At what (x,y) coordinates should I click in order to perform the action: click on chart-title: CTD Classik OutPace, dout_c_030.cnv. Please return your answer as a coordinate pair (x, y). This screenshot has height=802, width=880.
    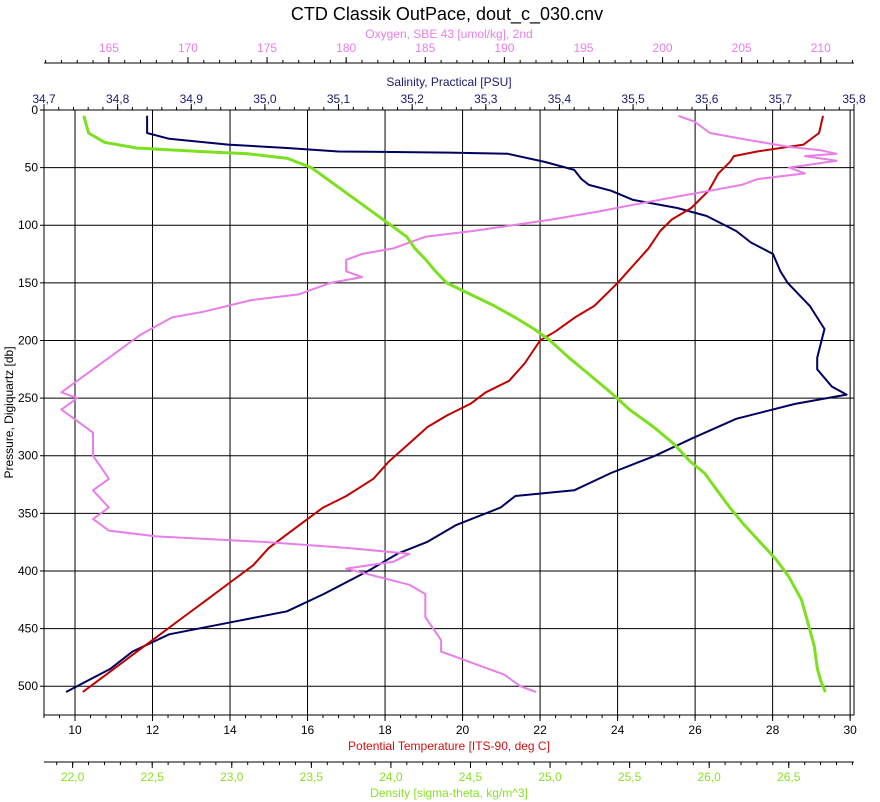
    Looking at the image, I should click on (447, 14).